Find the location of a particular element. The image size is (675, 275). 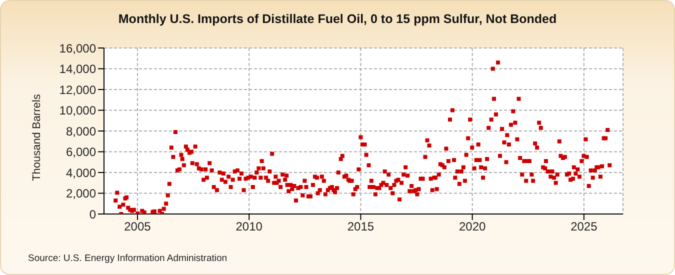

x-tick-label: 2020 is located at coordinates (472, 227).